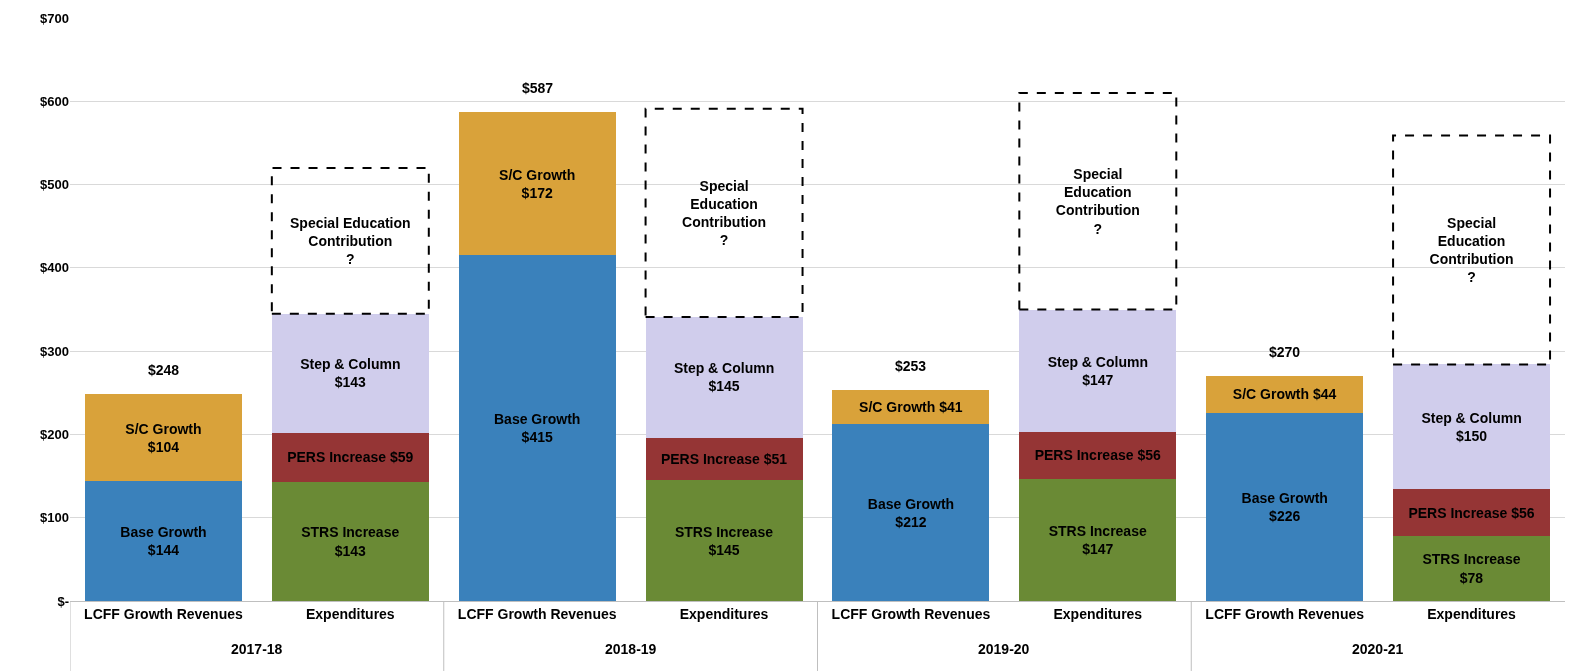  I want to click on text: 2017-18, so click(257, 649).